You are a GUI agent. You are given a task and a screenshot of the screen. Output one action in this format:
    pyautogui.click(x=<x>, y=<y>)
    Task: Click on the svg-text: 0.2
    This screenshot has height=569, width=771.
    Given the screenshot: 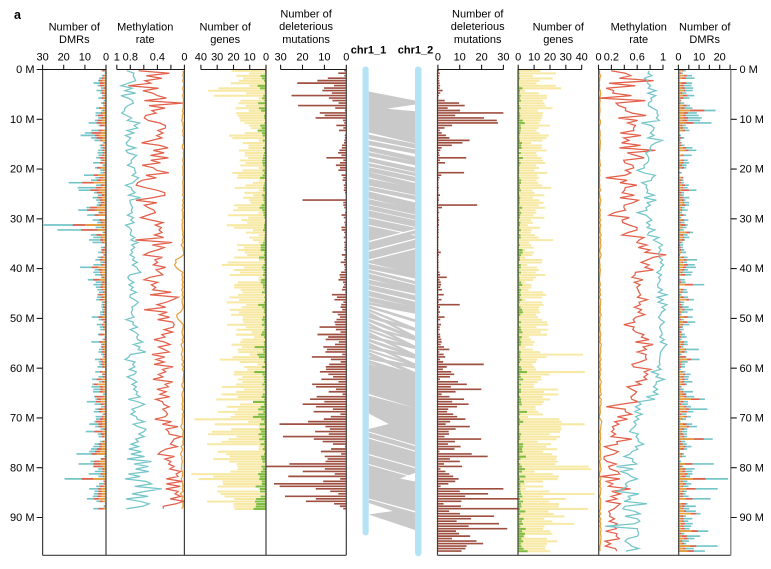 What is the action you would take?
    pyautogui.click(x=611, y=58)
    